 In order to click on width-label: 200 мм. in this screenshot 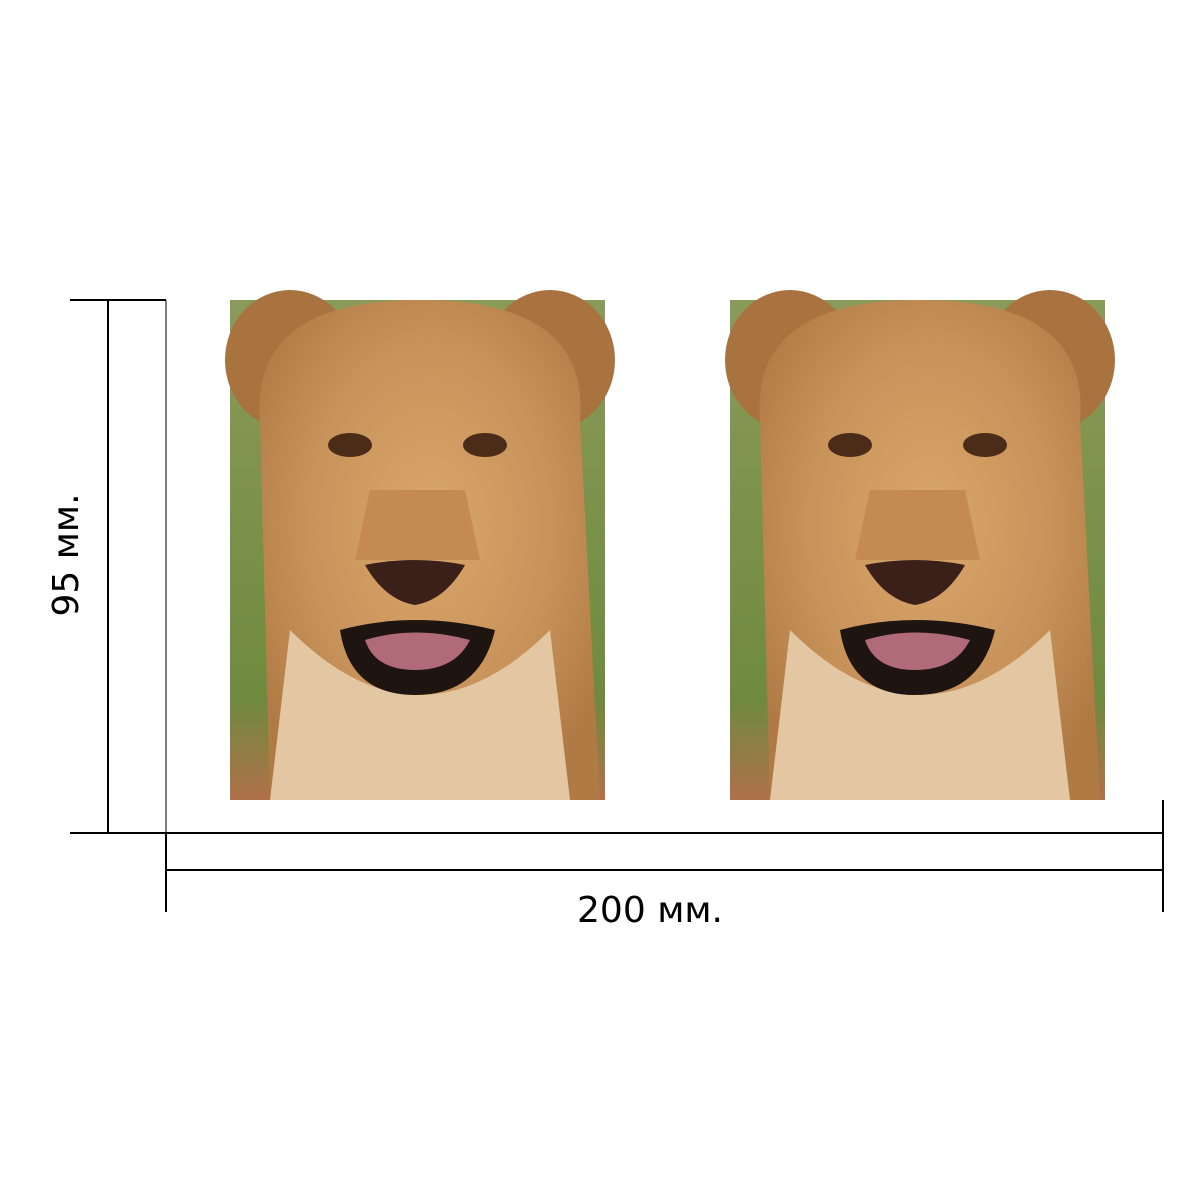, I will do `click(650, 910)`.